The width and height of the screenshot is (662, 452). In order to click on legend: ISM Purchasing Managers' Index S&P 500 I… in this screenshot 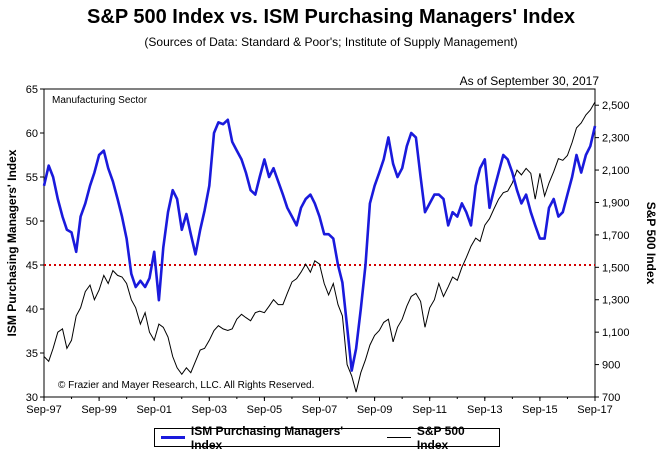, I will do `click(327, 438)`.